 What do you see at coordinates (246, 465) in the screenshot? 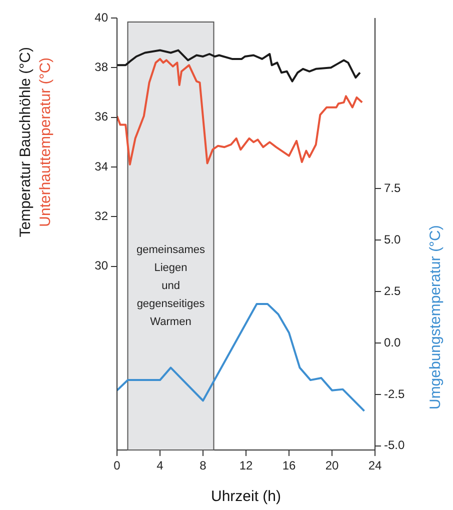
I see `x-tick-label: 12` at bounding box center [246, 465].